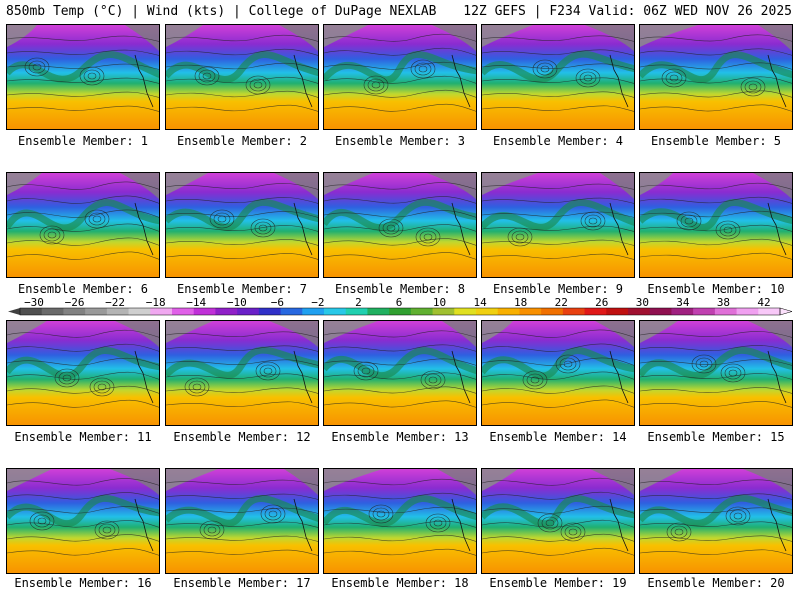 The height and width of the screenshot is (600, 800). What do you see at coordinates (317, 302) in the screenshot?
I see `colorbar-tick-label: −2` at bounding box center [317, 302].